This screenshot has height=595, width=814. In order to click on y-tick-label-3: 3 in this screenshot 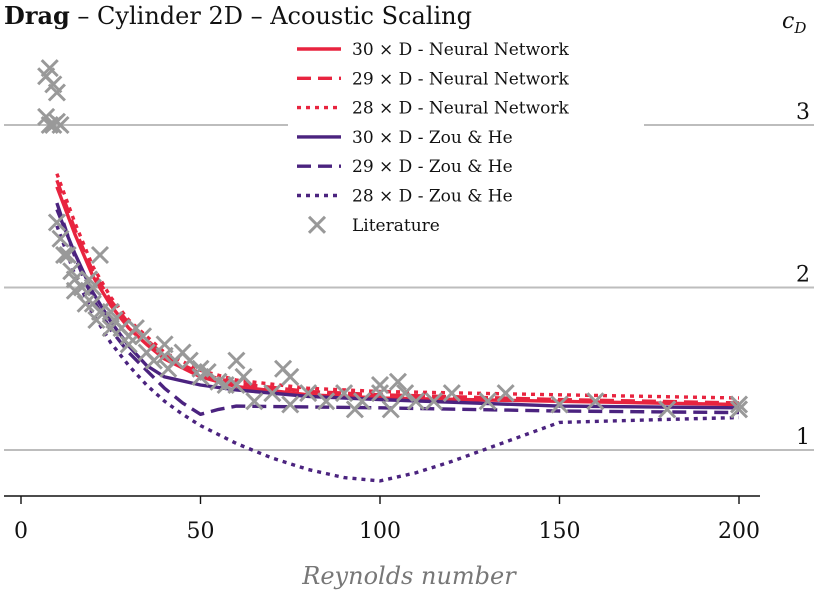, I will do `click(803, 112)`.